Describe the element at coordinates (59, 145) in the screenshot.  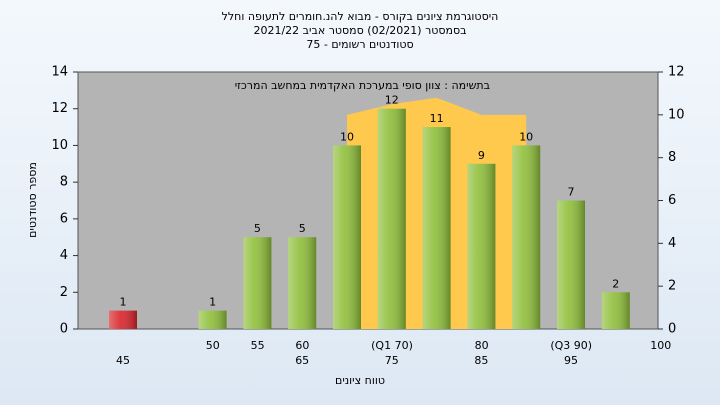
I see `y-tick-label: 10` at that location.